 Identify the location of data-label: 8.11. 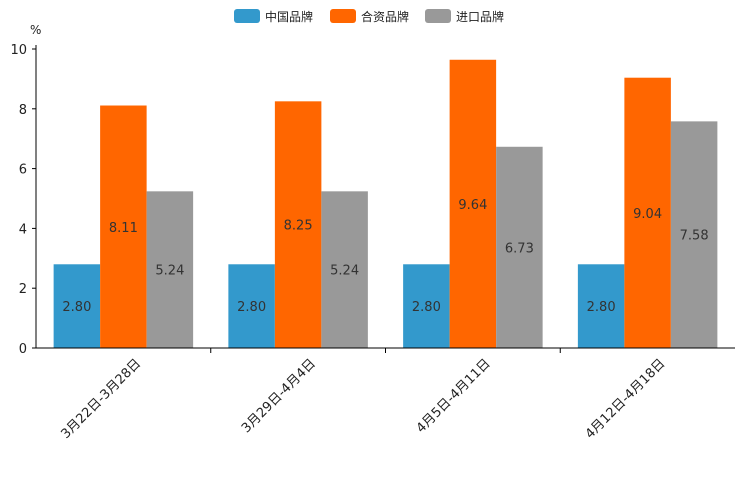
(123, 228).